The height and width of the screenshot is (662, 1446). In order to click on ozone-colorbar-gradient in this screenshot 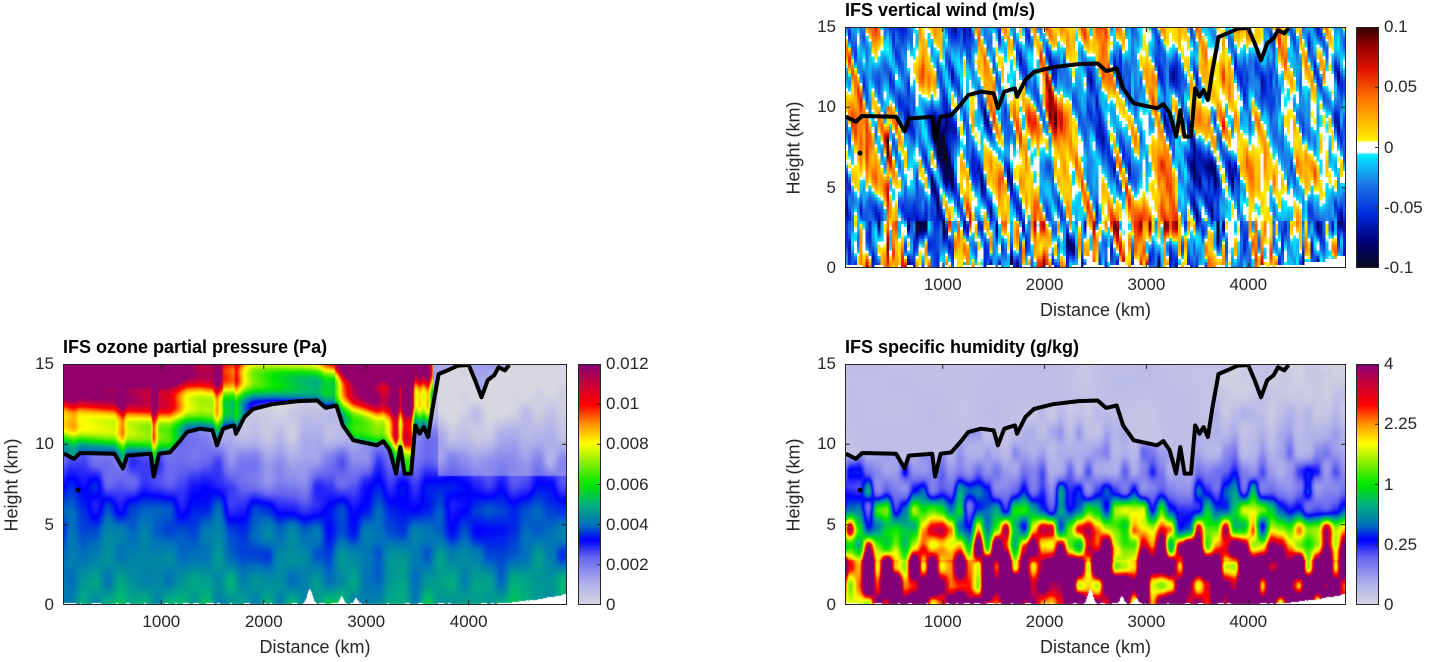, I will do `click(589, 484)`.